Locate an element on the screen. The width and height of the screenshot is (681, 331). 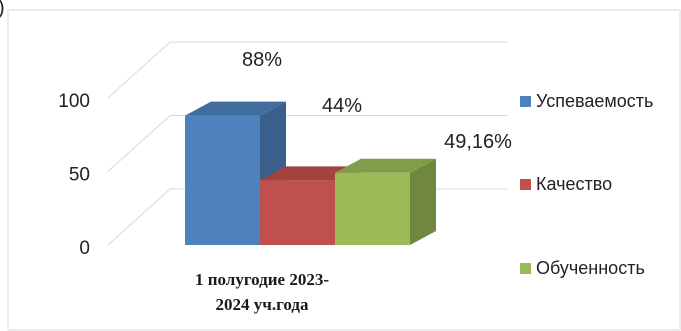
y-tick-label: 100 is located at coordinates (74, 101).